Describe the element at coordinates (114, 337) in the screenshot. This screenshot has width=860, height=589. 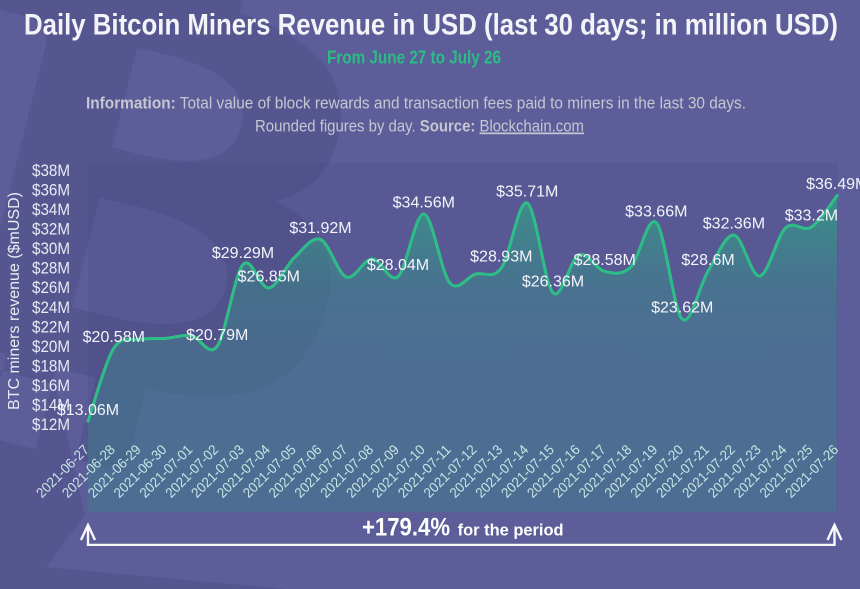
I see `svg-text: $20.58M` at that location.